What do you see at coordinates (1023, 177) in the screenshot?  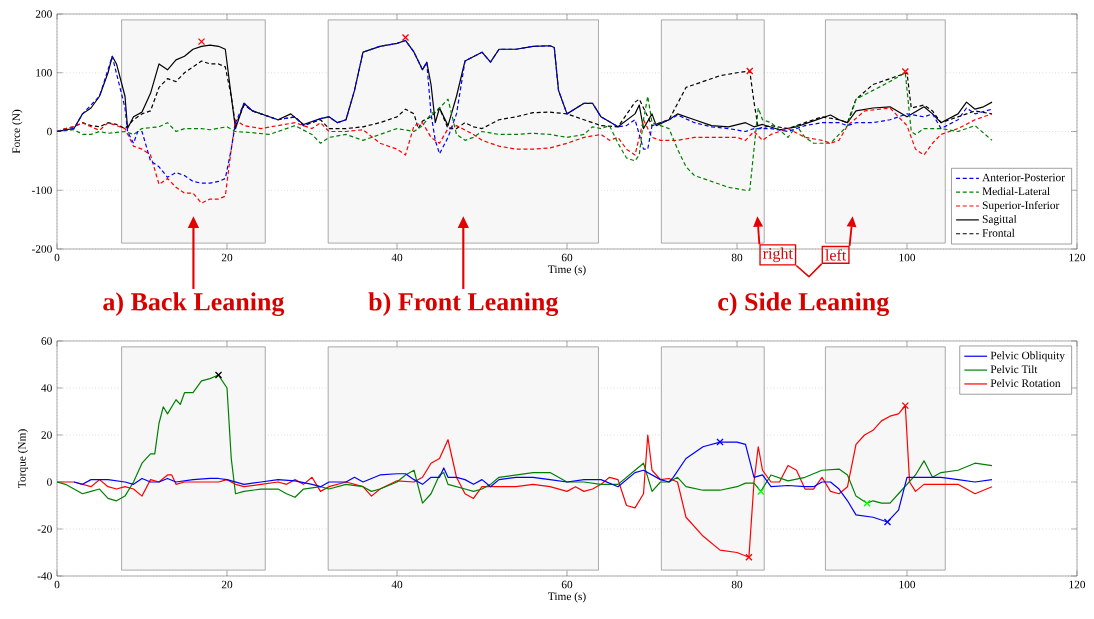 I see `legend-label: Anterior-Posterior` at bounding box center [1023, 177].